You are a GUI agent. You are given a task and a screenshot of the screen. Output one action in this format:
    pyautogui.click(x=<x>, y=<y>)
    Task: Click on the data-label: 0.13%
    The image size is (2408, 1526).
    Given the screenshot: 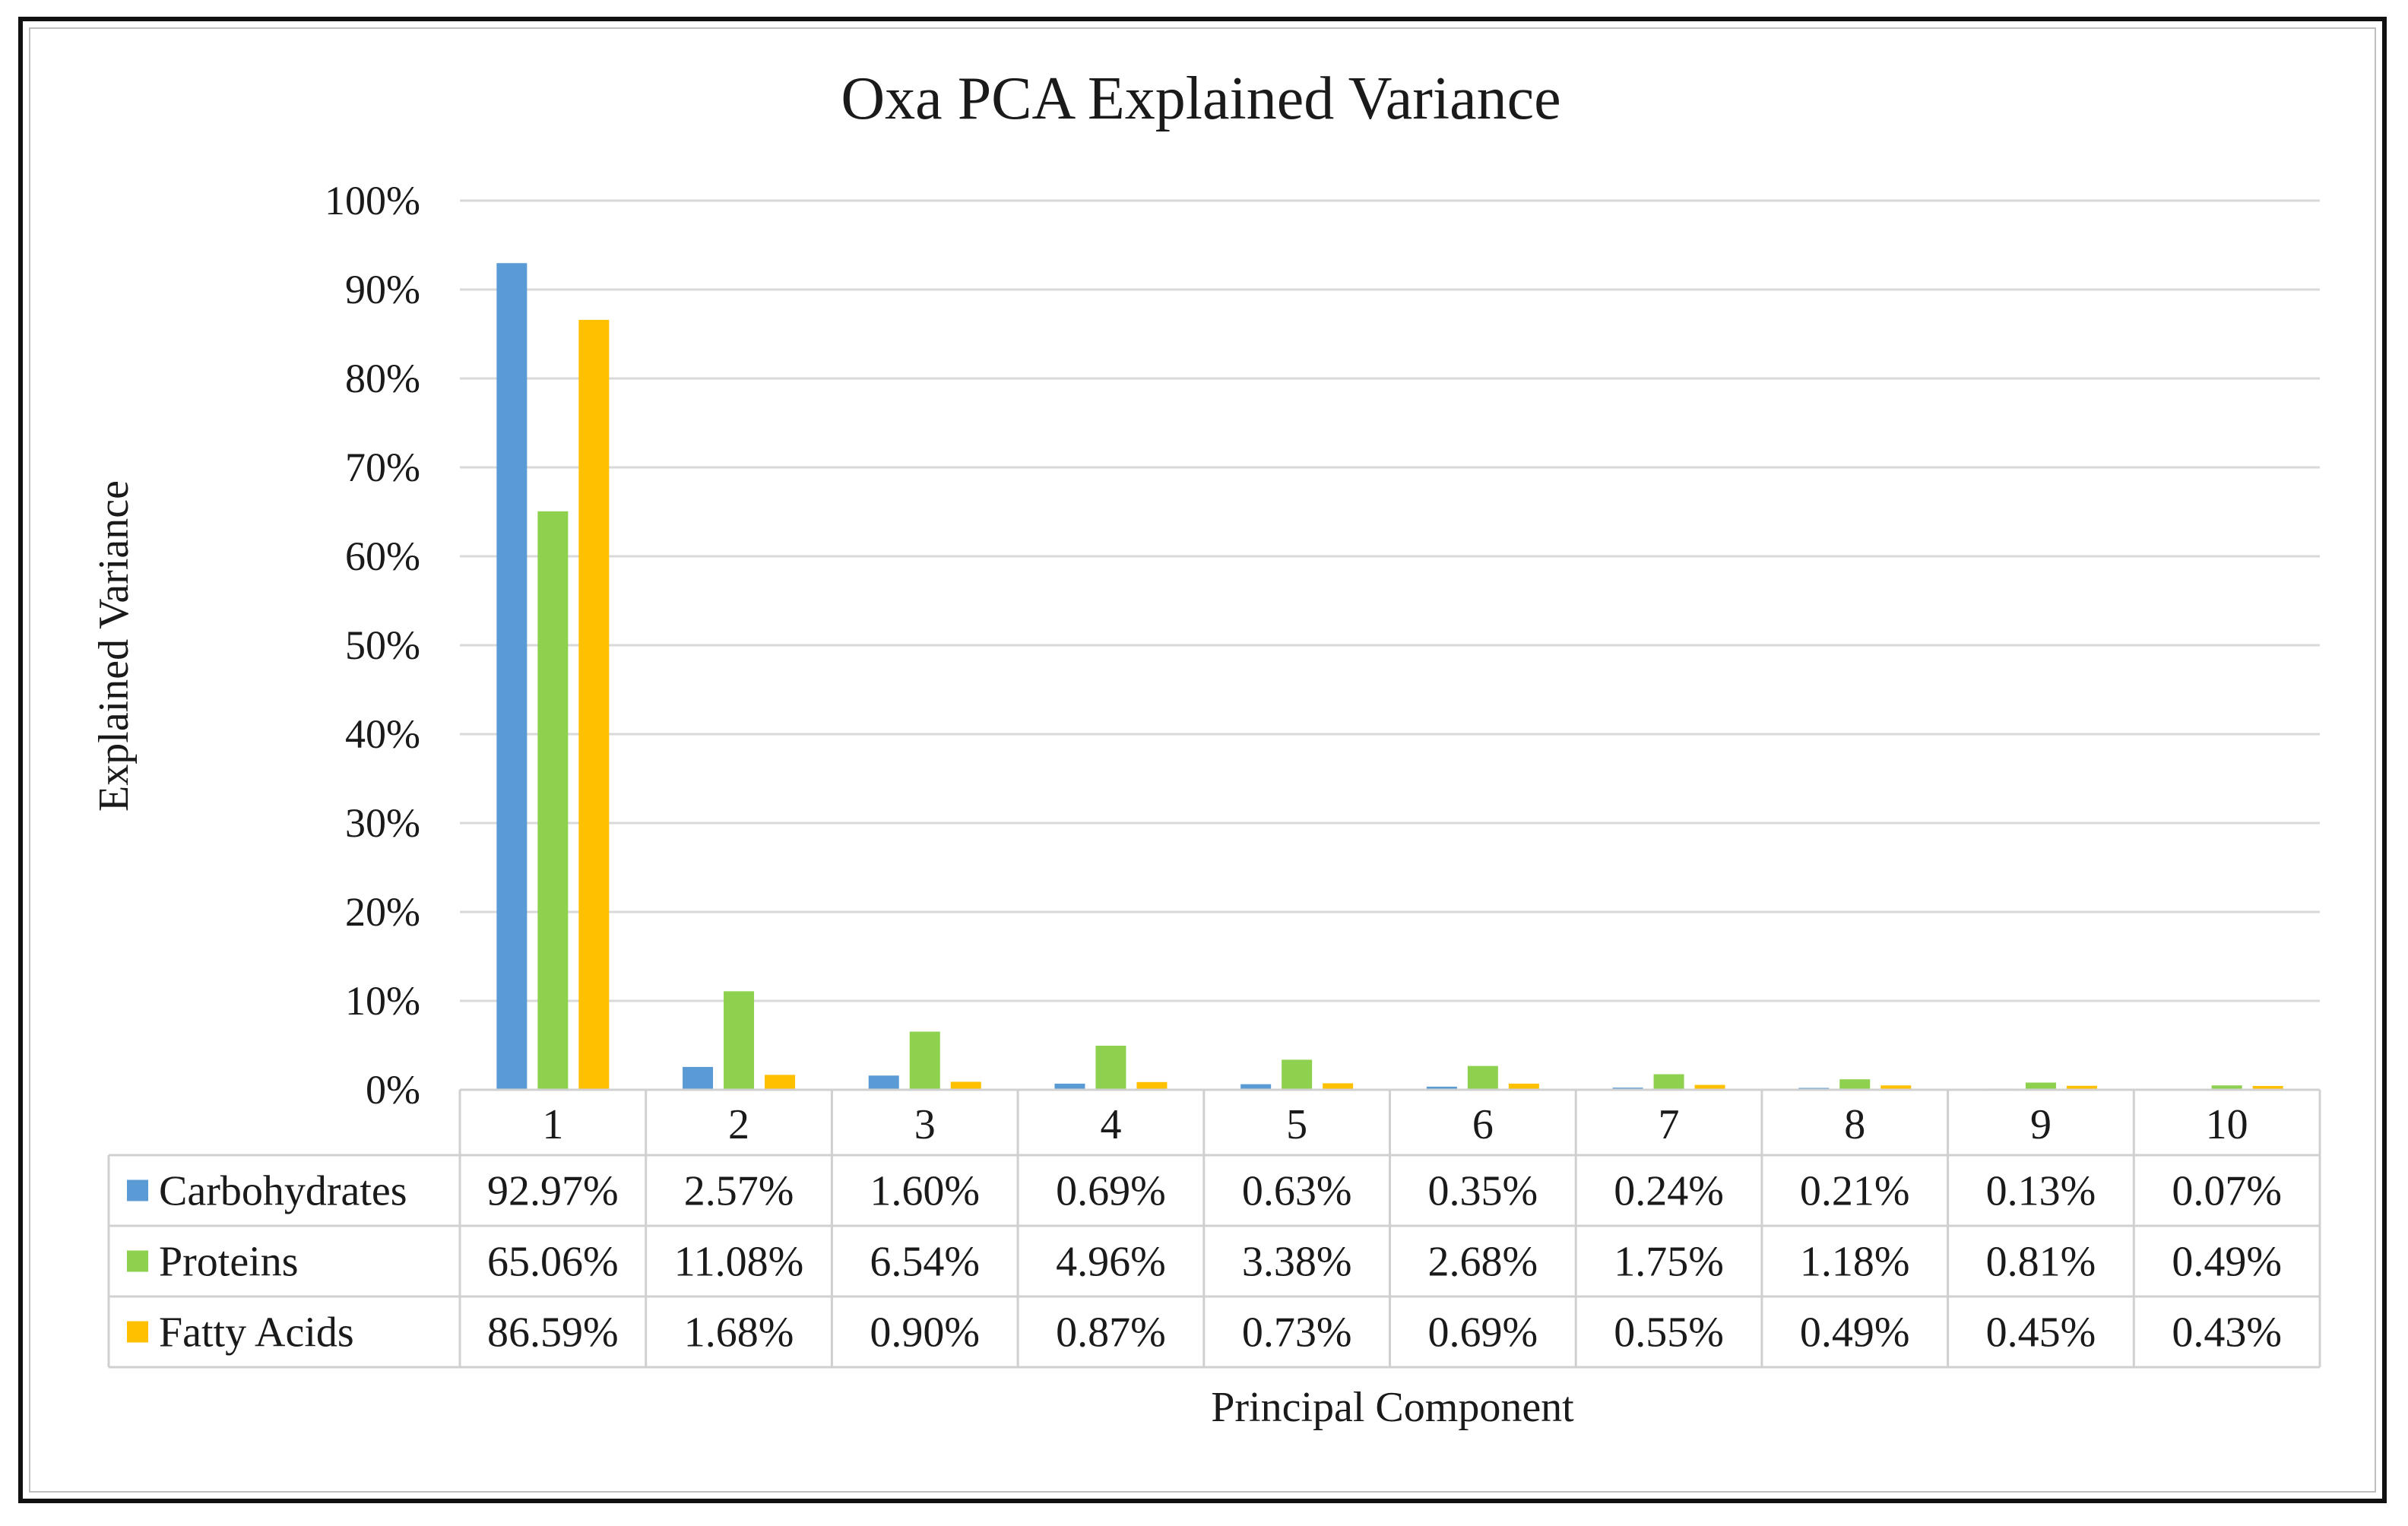 What is the action you would take?
    pyautogui.click(x=2041, y=1191)
    